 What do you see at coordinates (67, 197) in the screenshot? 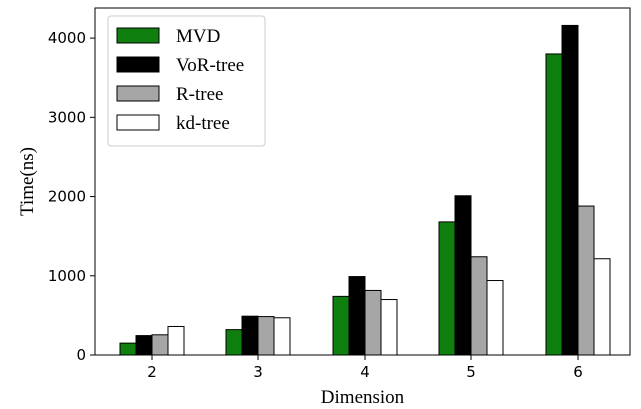
I see `y-tick-label: 2000` at bounding box center [67, 197].